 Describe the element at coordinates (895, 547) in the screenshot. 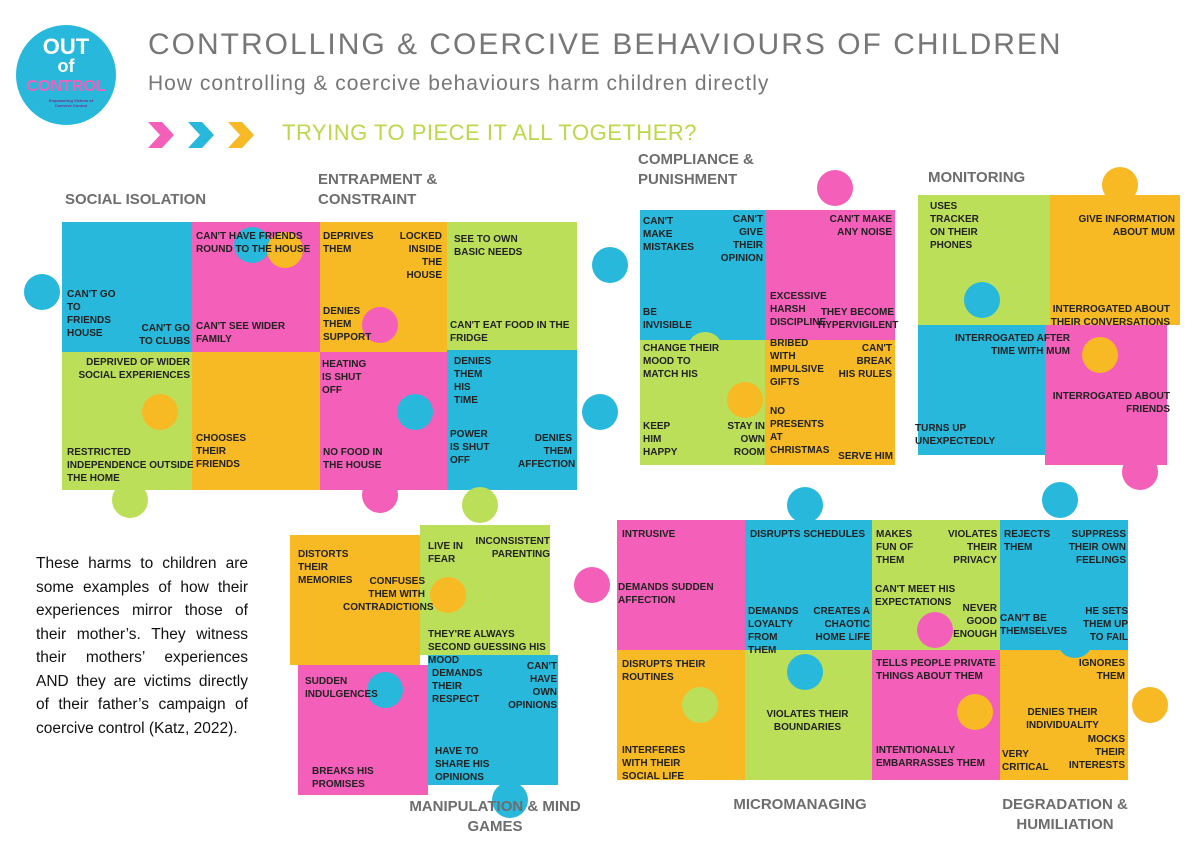

I see `piece-text: MAKES FUN OF THEM` at that location.